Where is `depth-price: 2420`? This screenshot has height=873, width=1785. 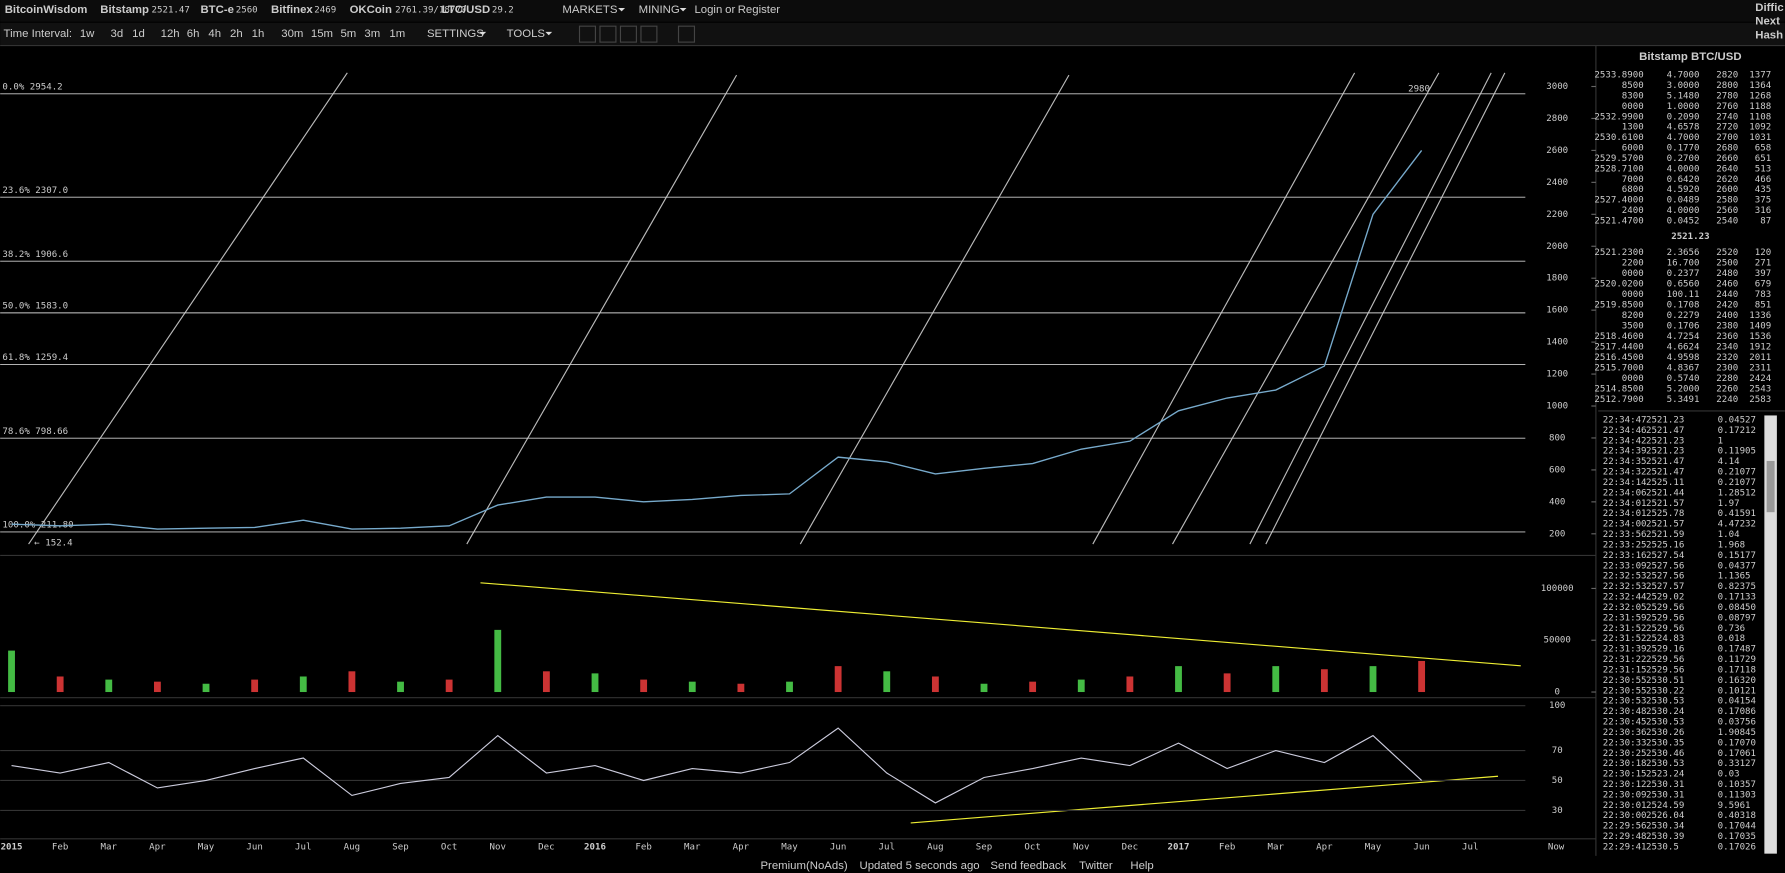 depth-price: 2420 is located at coordinates (1727, 306).